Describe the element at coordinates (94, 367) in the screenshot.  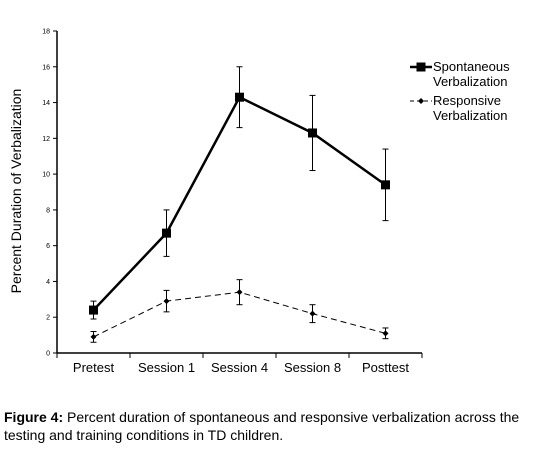
I see `x-tick-label: Pretest` at that location.